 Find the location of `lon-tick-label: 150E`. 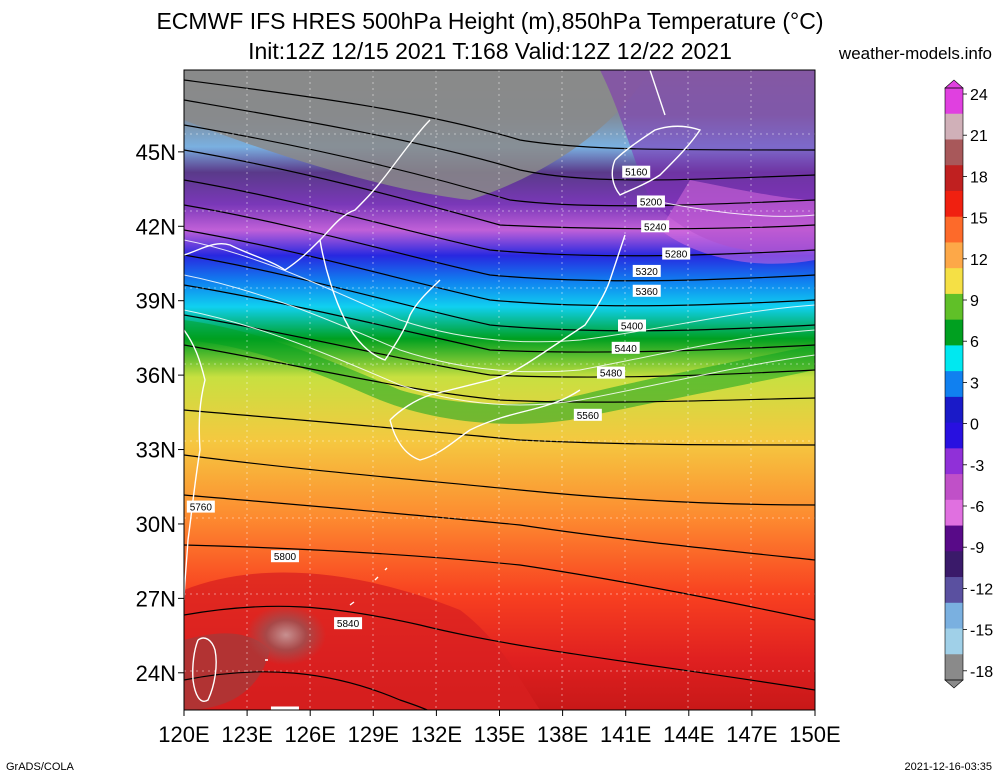

lon-tick-label: 150E is located at coordinates (814, 734).